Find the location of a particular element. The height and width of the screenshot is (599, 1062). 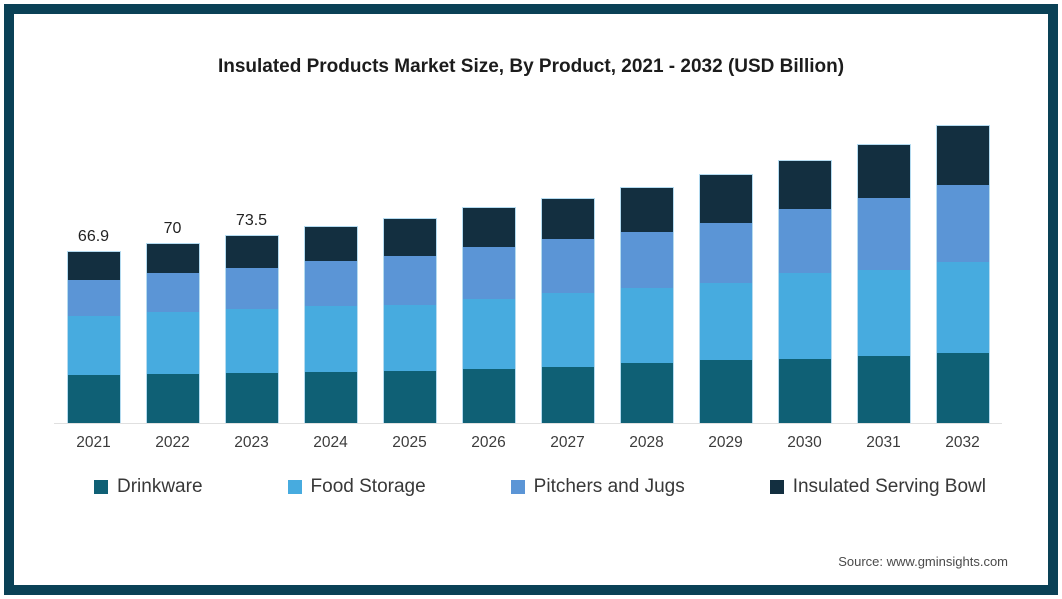

x-axis-label: 2030 is located at coordinates (804, 442).